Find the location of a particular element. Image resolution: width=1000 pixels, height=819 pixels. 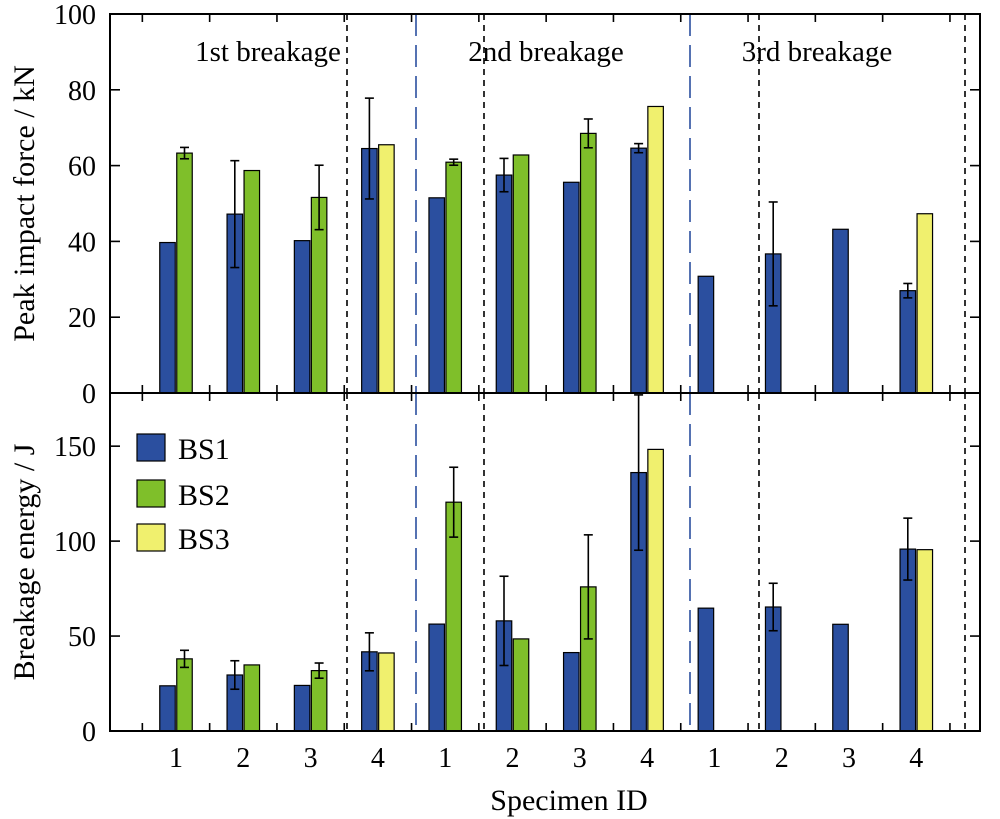

y-tick-label: 80 is located at coordinates (82, 91).